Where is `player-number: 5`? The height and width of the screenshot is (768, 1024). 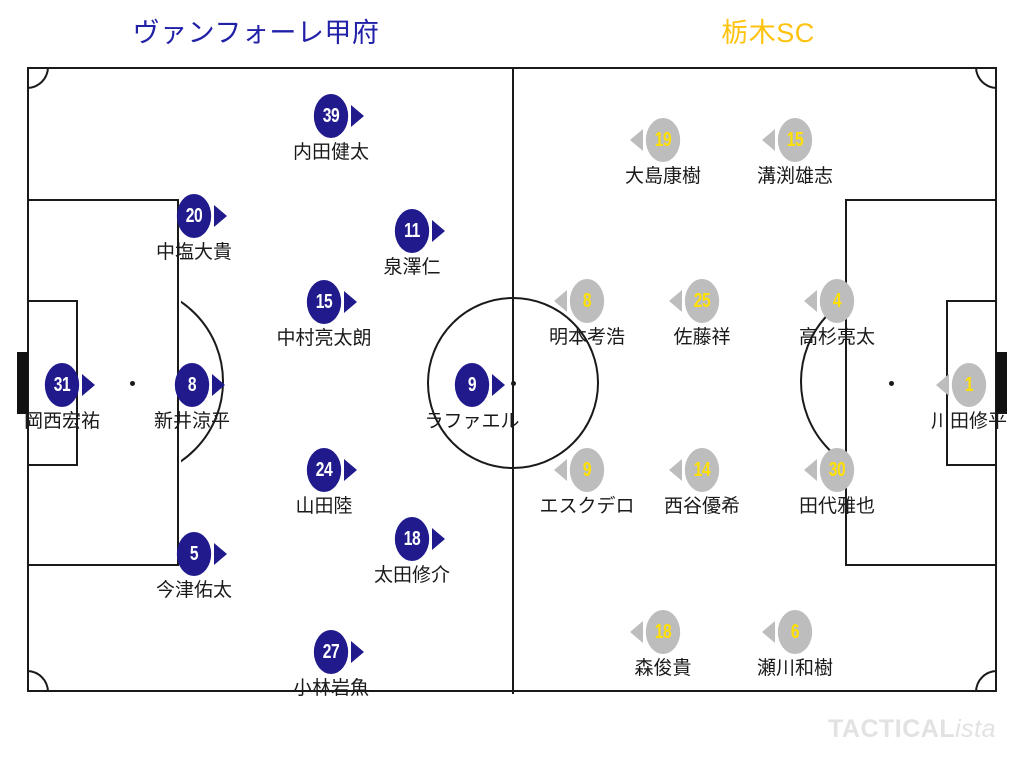
player-number: 5 is located at coordinates (194, 554).